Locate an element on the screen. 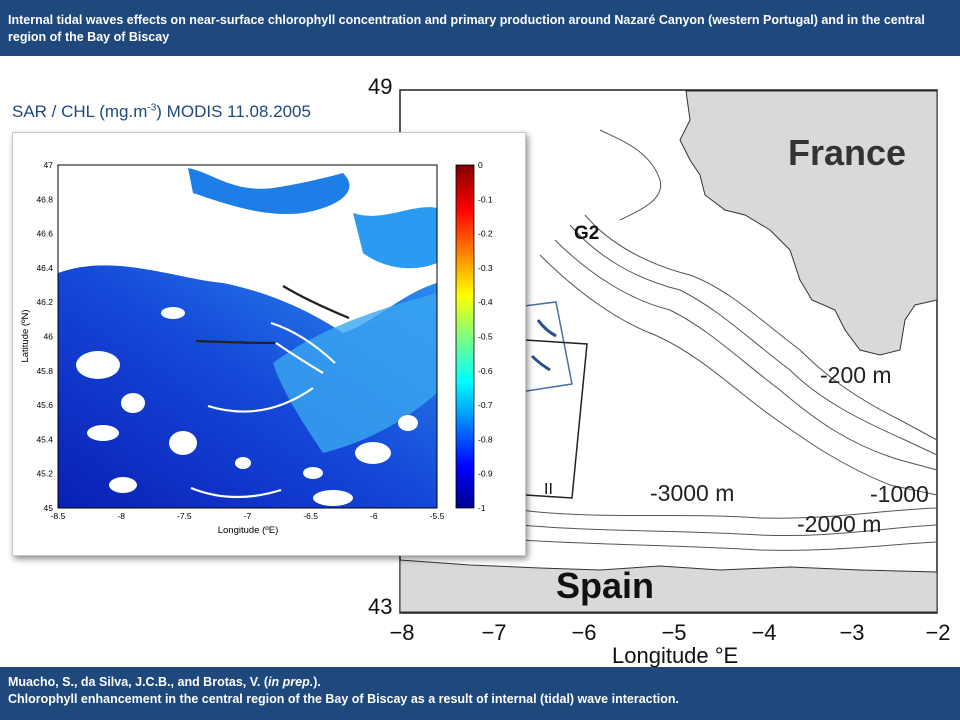  region-y-tick-49: 49 is located at coordinates (380, 86).